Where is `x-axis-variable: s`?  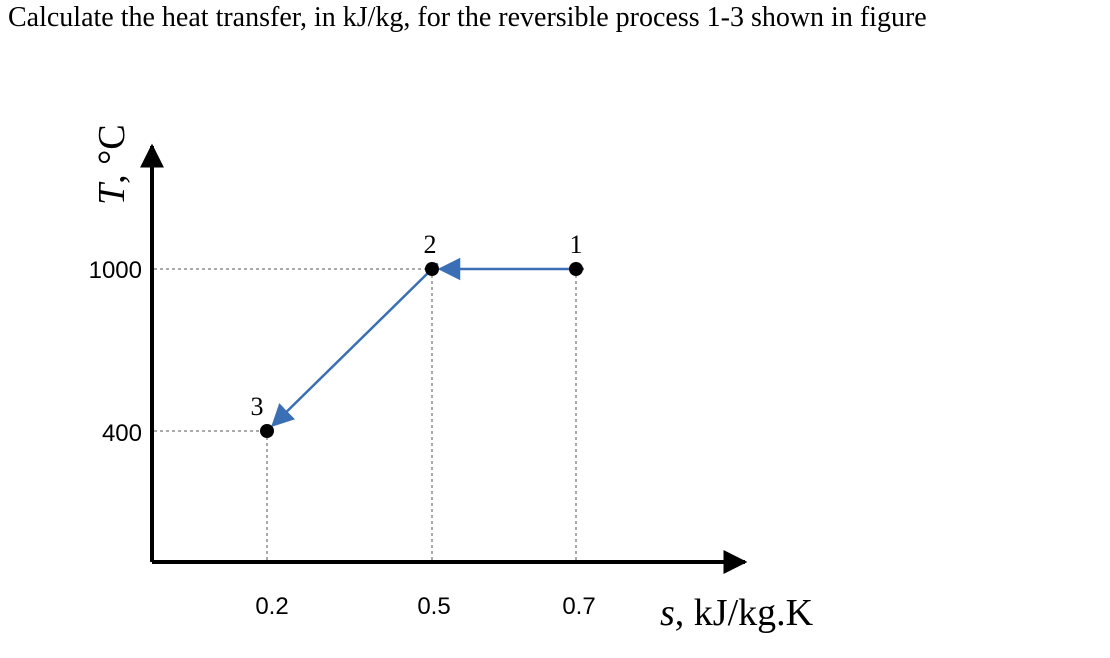
x-axis-variable: s is located at coordinates (667, 613).